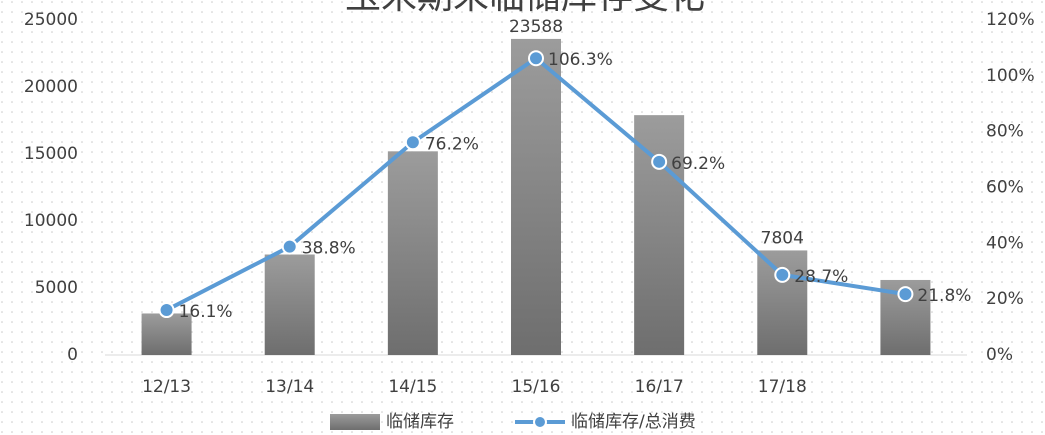  What do you see at coordinates (1010, 20) in the screenshot?
I see `y2-tick-label: 120%` at bounding box center [1010, 20].